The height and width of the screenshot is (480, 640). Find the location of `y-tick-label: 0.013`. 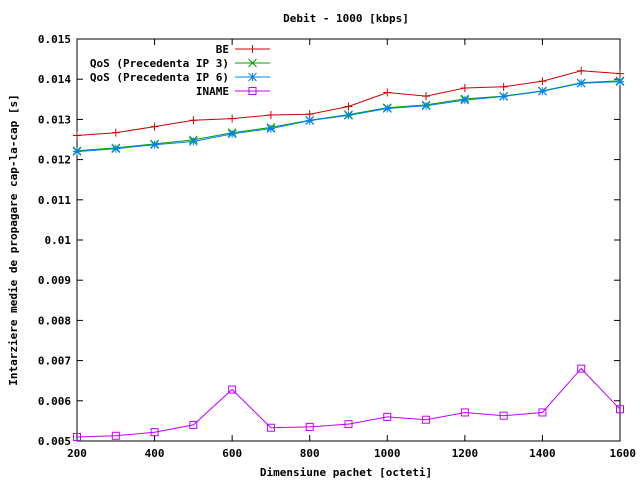

y-tick-label: 0.013 is located at coordinates (54, 119).